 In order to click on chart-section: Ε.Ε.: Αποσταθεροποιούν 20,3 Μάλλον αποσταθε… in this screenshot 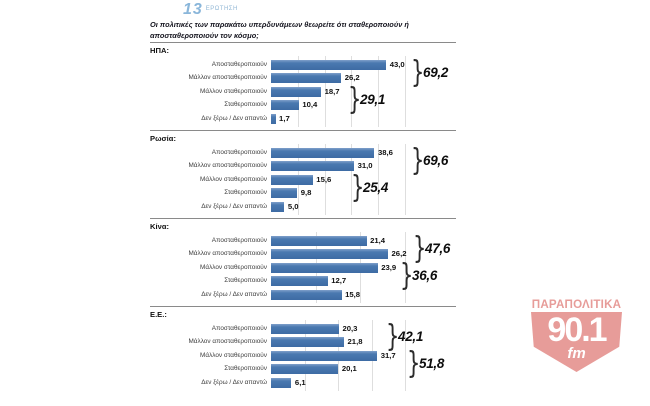, I will do `click(306, 350)`.